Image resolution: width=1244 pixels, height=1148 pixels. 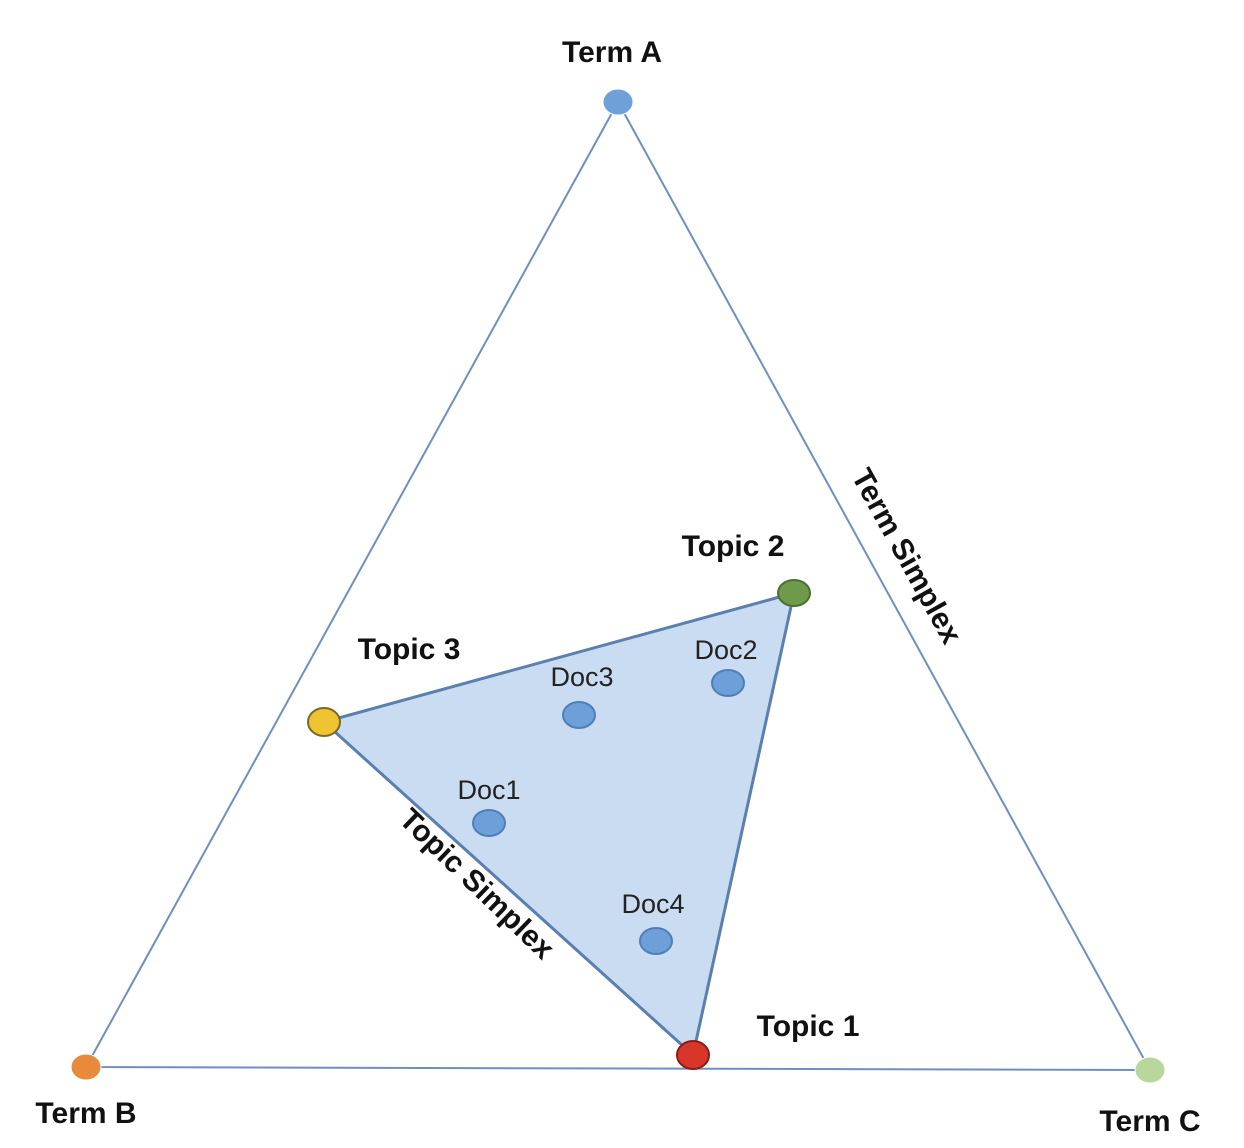 What do you see at coordinates (581, 677) in the screenshot?
I see `doc-3-label: Doc3` at bounding box center [581, 677].